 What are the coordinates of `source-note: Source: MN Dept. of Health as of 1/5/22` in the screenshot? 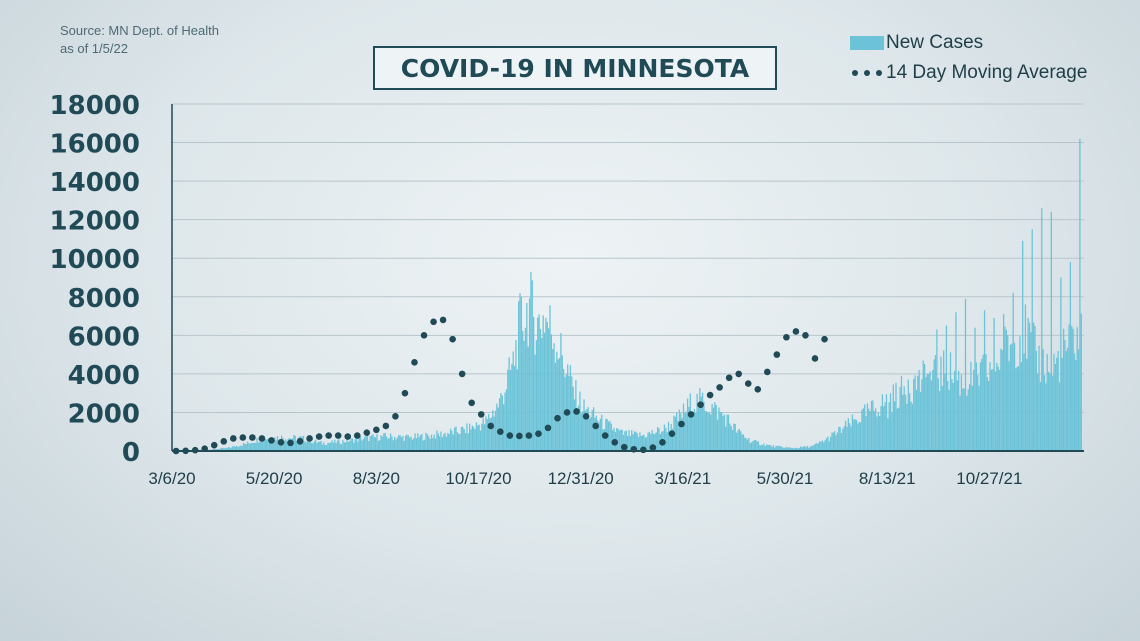 It's located at (139, 40).